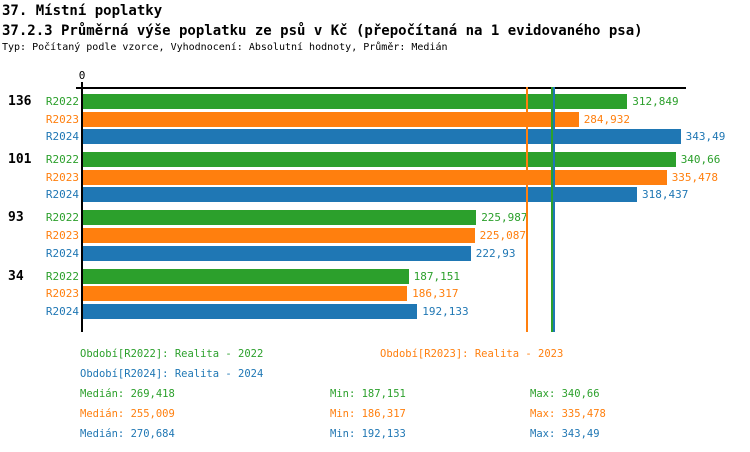  Describe the element at coordinates (607, 119) in the screenshot. I see `bar-value-R2023-group-136: 284,932` at that location.